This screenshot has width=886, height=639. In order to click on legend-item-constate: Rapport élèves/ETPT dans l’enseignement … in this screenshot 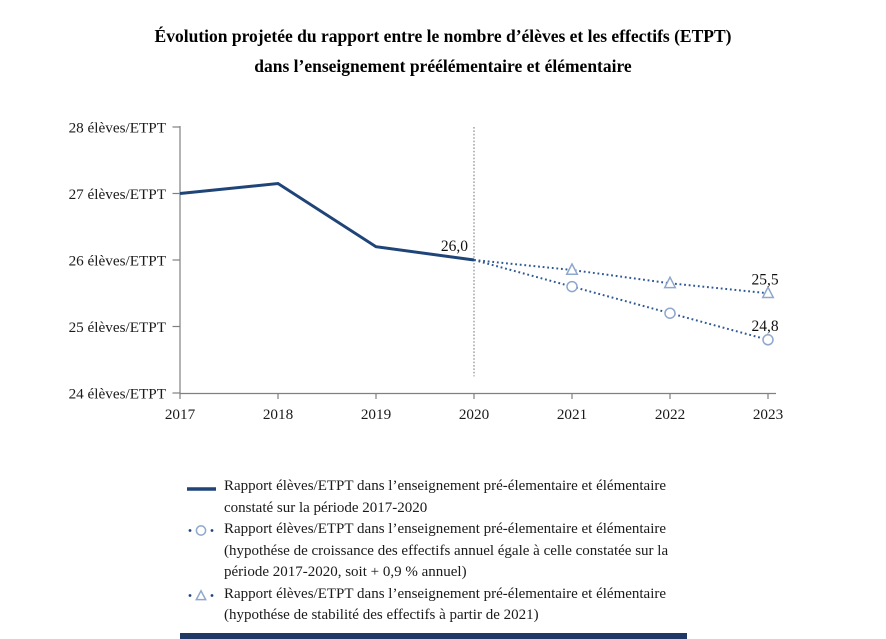, I will do `click(526, 497)`.